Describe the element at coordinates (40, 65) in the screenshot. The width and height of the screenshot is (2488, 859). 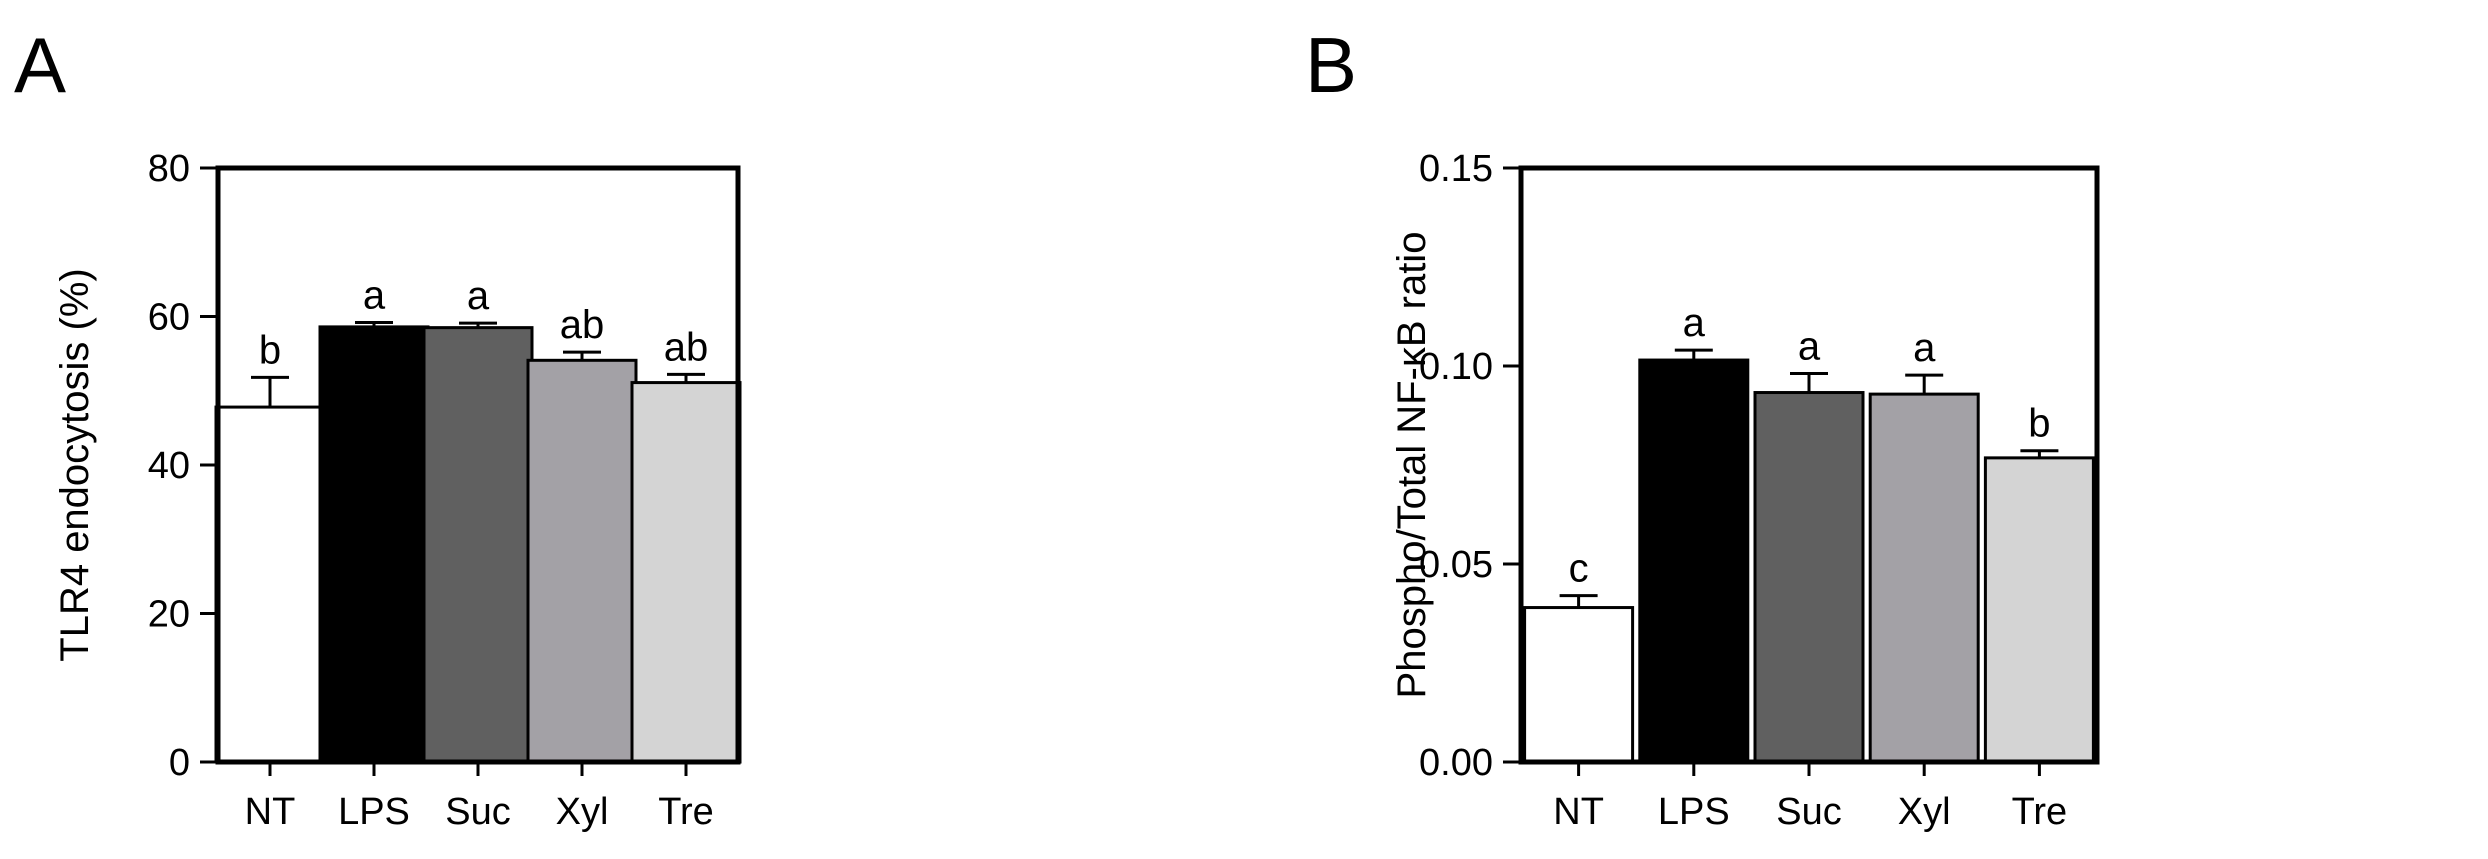
I see `panel-label: A` at that location.